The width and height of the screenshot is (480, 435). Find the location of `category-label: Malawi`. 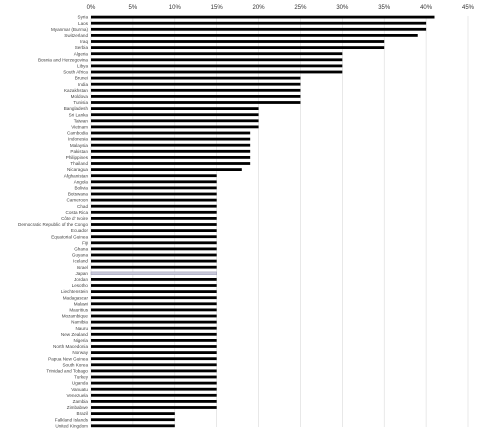

category-label: Malawi is located at coordinates (81, 303).